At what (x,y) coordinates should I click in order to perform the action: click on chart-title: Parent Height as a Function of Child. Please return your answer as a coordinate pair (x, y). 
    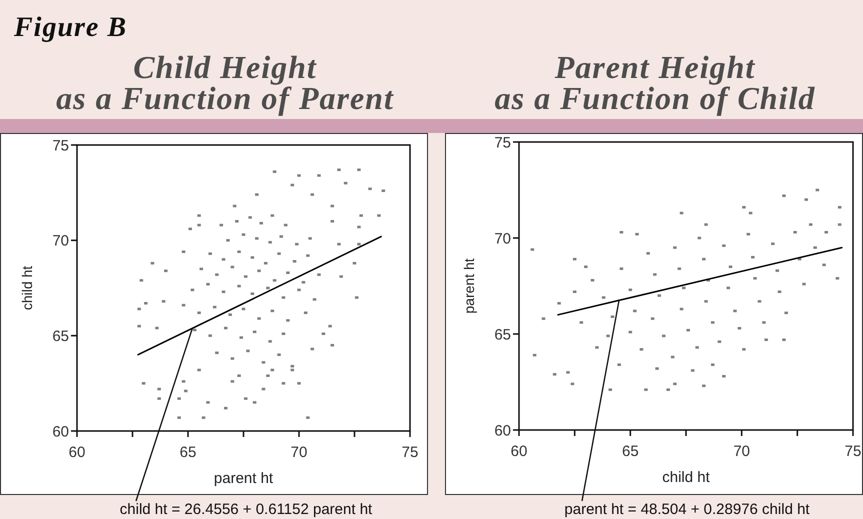
    Looking at the image, I should click on (655, 82).